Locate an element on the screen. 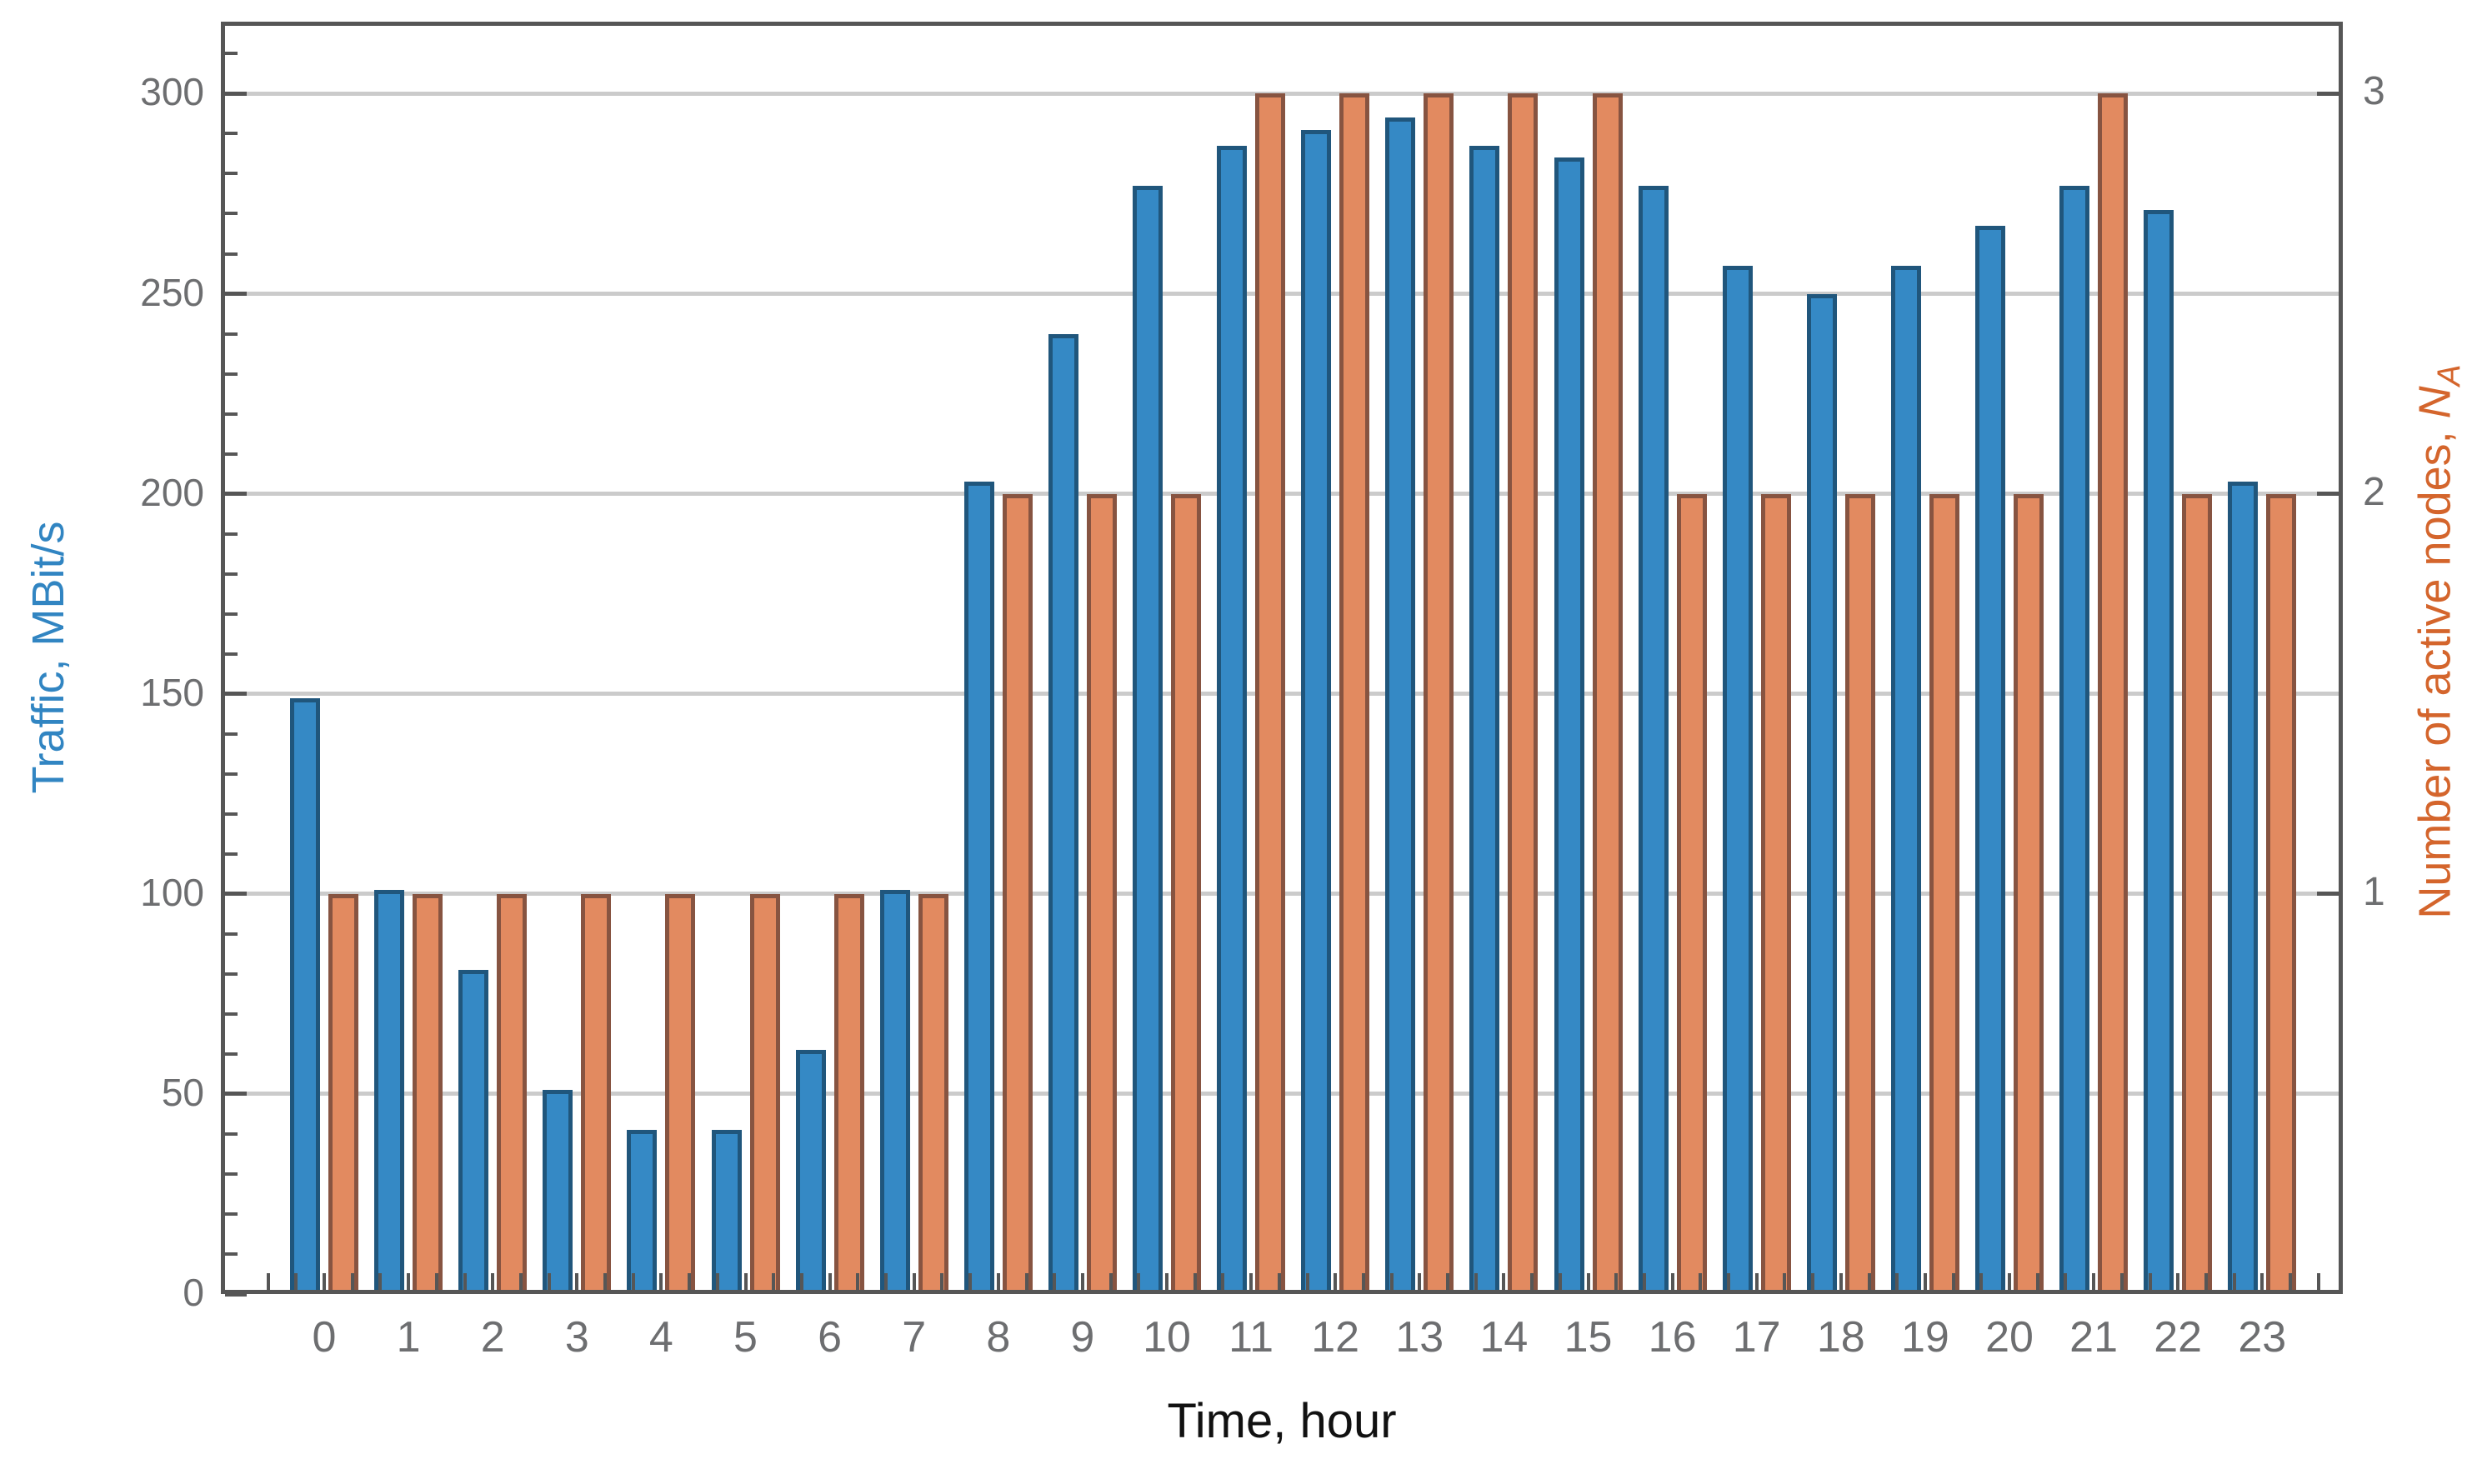 The image size is (2487, 1484). x-tick-label: 16 is located at coordinates (1672, 1337).